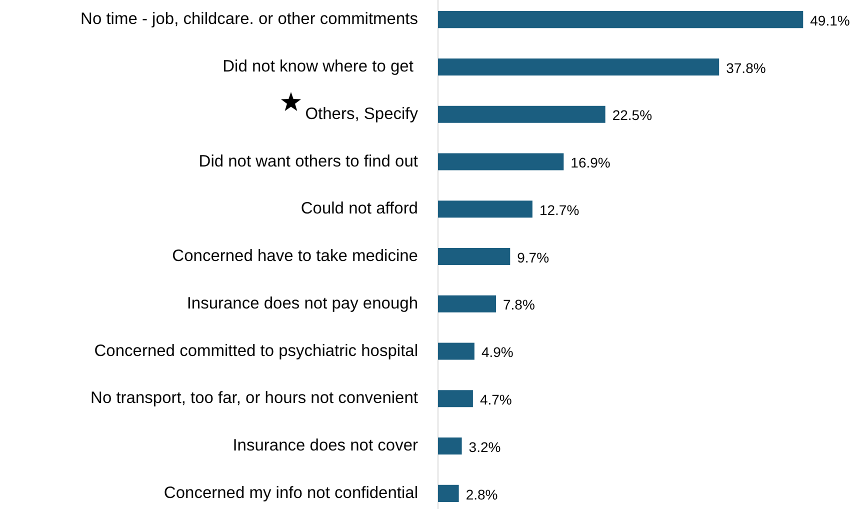  I want to click on y-tick-label: Insurance does not cover, so click(325, 445).